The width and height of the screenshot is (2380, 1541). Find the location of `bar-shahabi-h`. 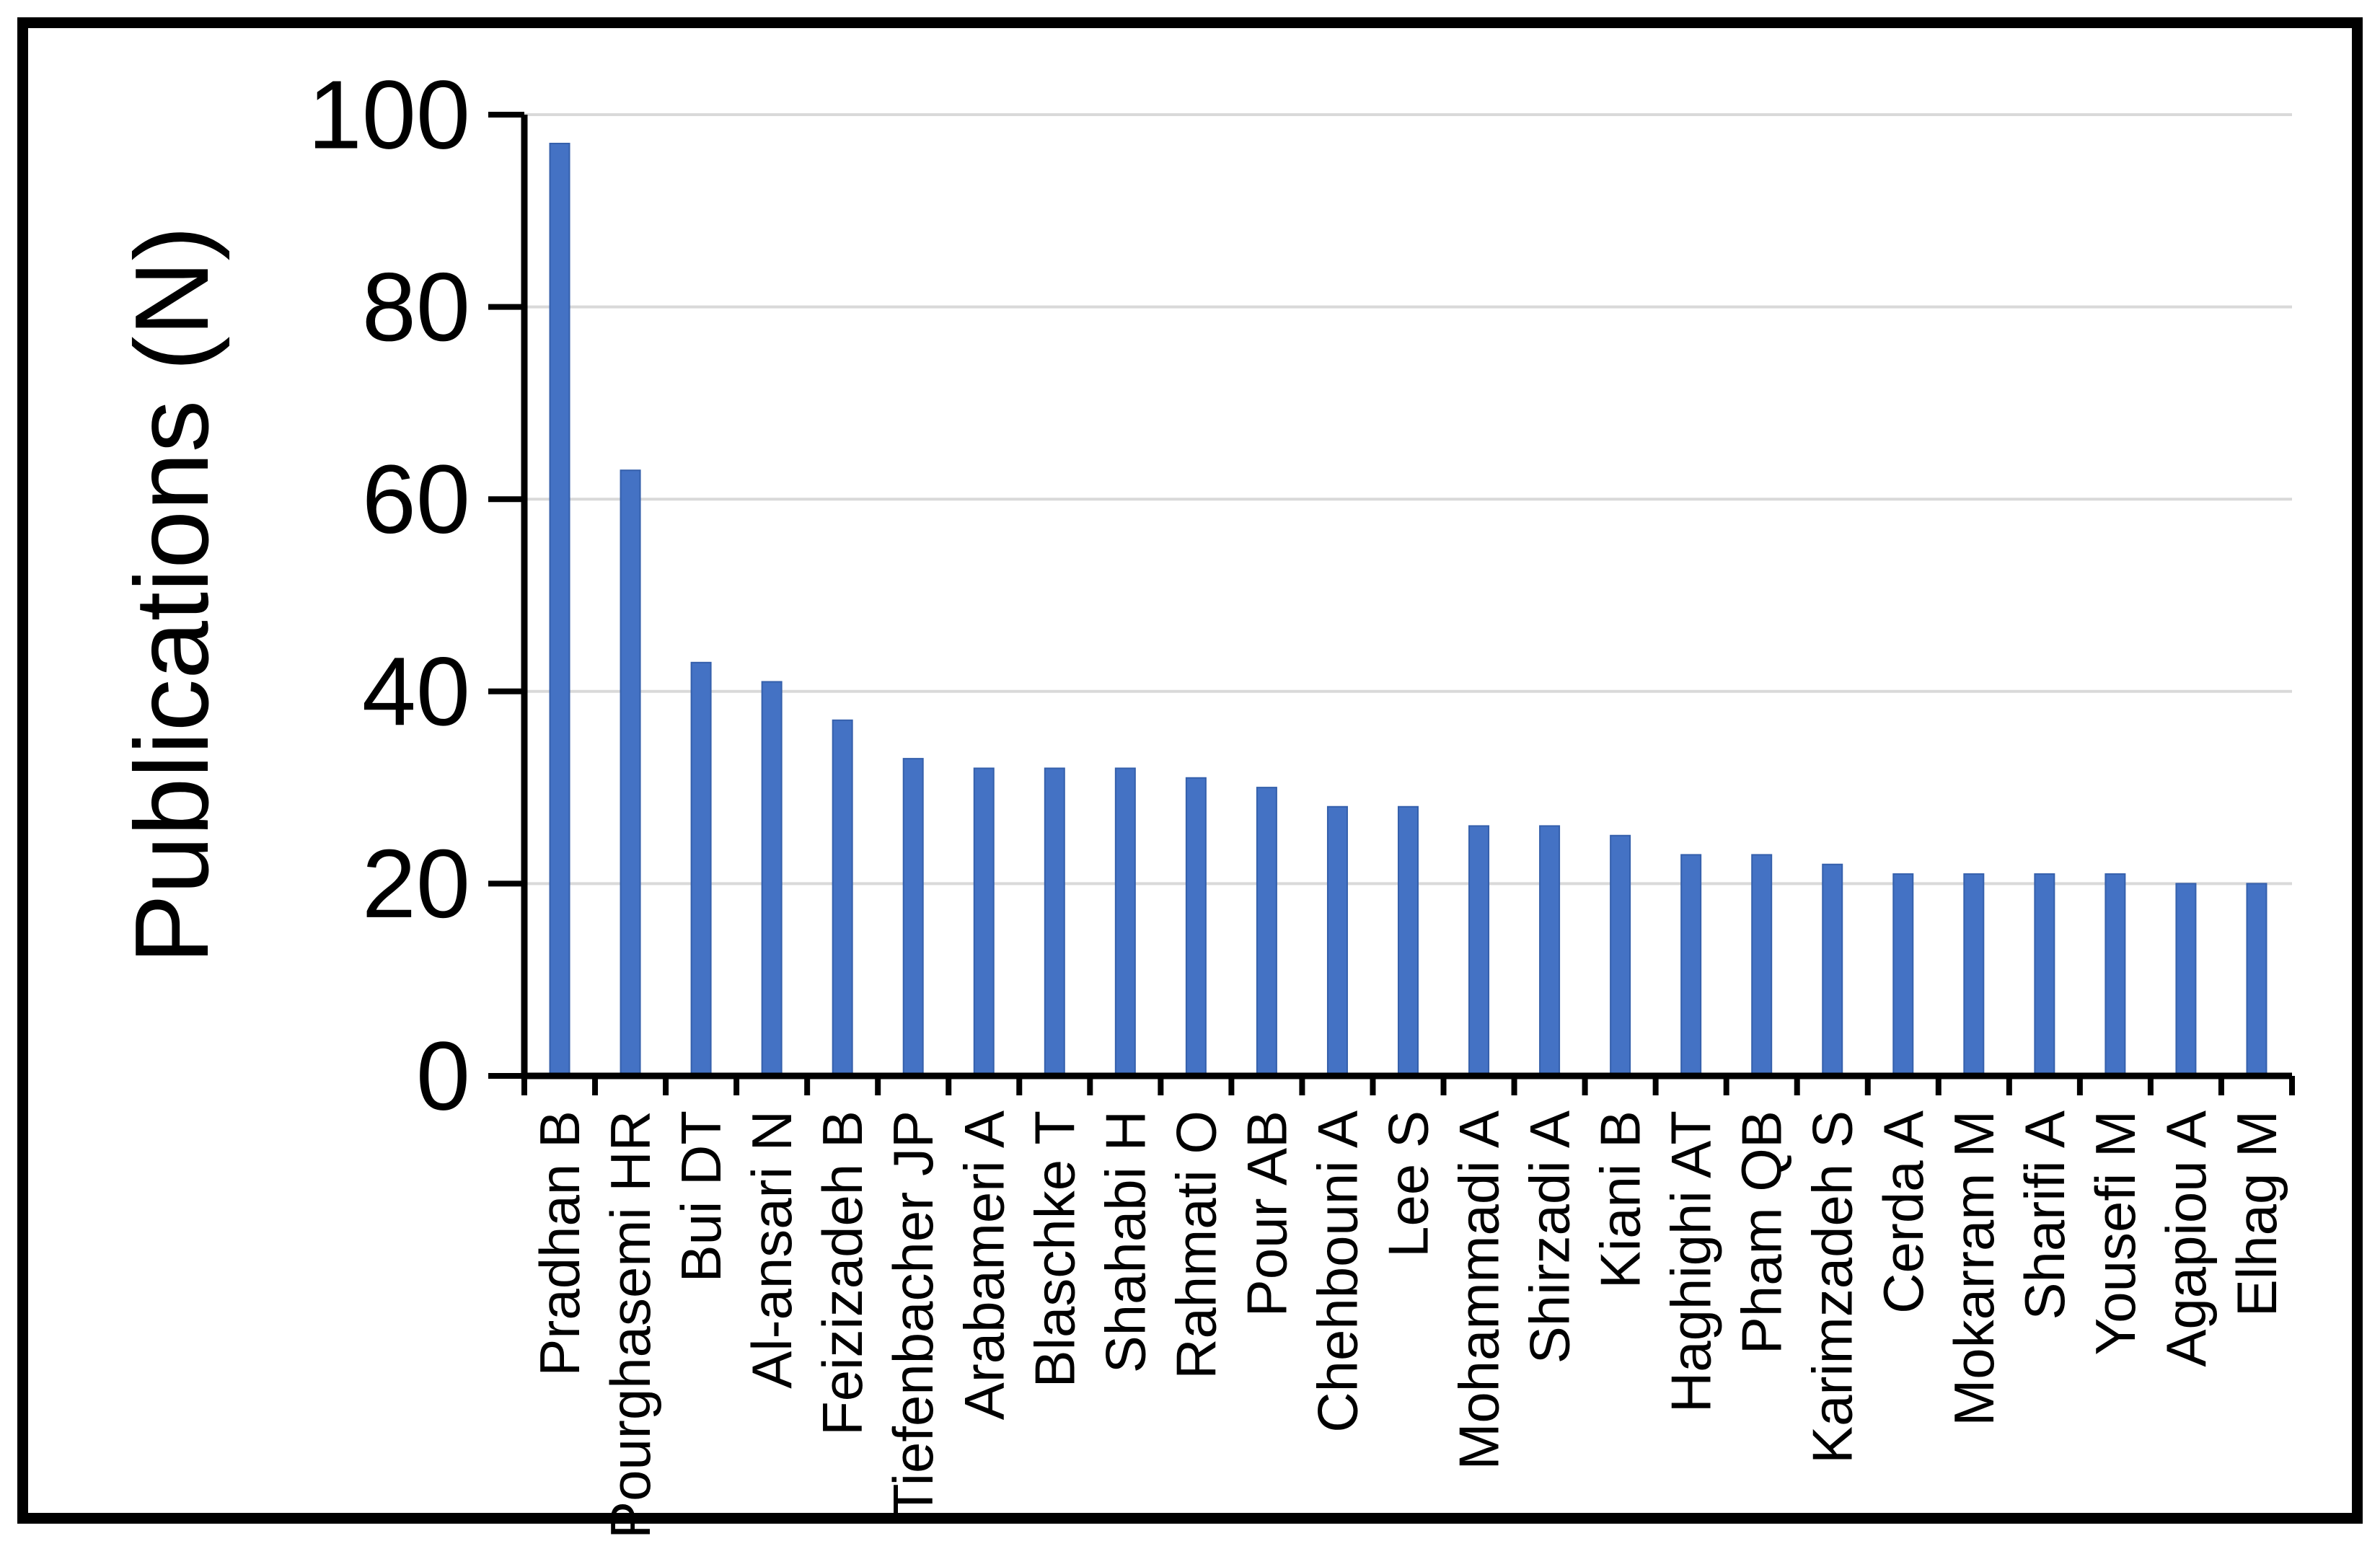

bar-shahabi-h is located at coordinates (1125, 922).